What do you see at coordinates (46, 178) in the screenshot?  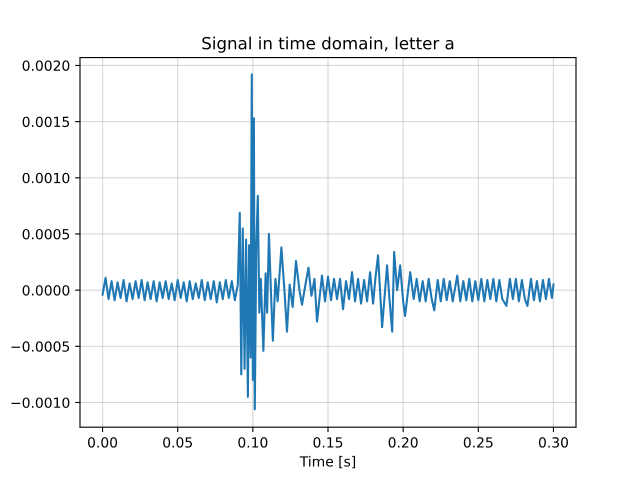 I see `y-tick-label: 0.0010` at bounding box center [46, 178].